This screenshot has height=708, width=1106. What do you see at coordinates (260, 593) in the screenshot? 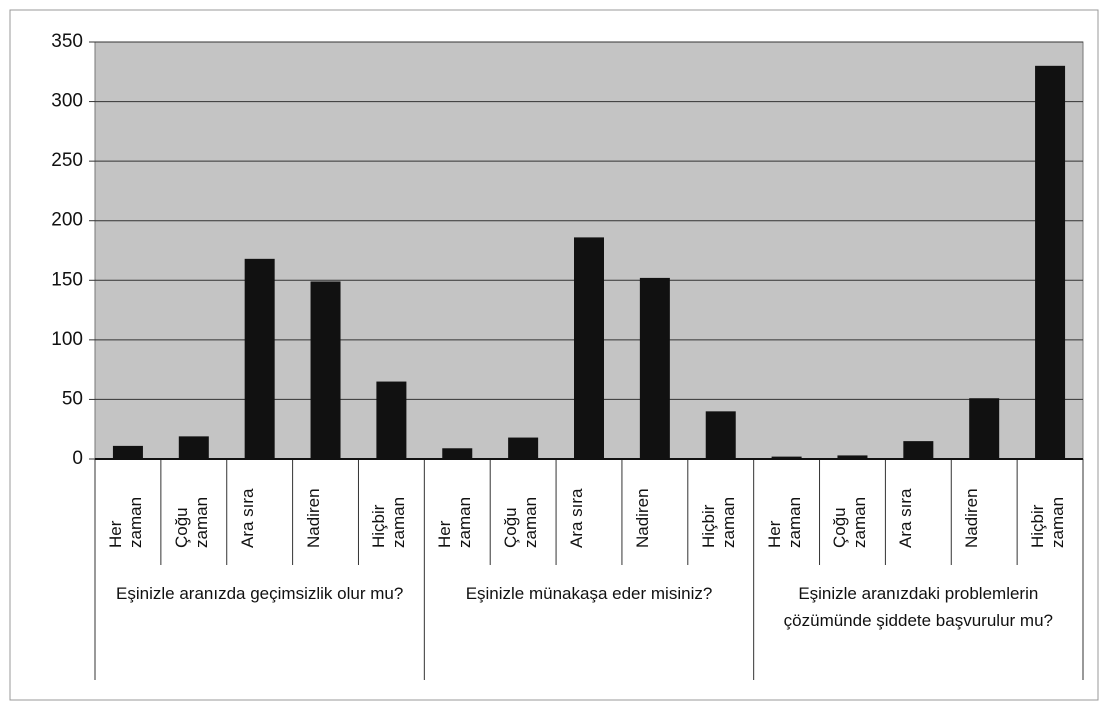
I see `group-label: Eşinizle aranızda geçimsizlik olur mu?` at bounding box center [260, 593].